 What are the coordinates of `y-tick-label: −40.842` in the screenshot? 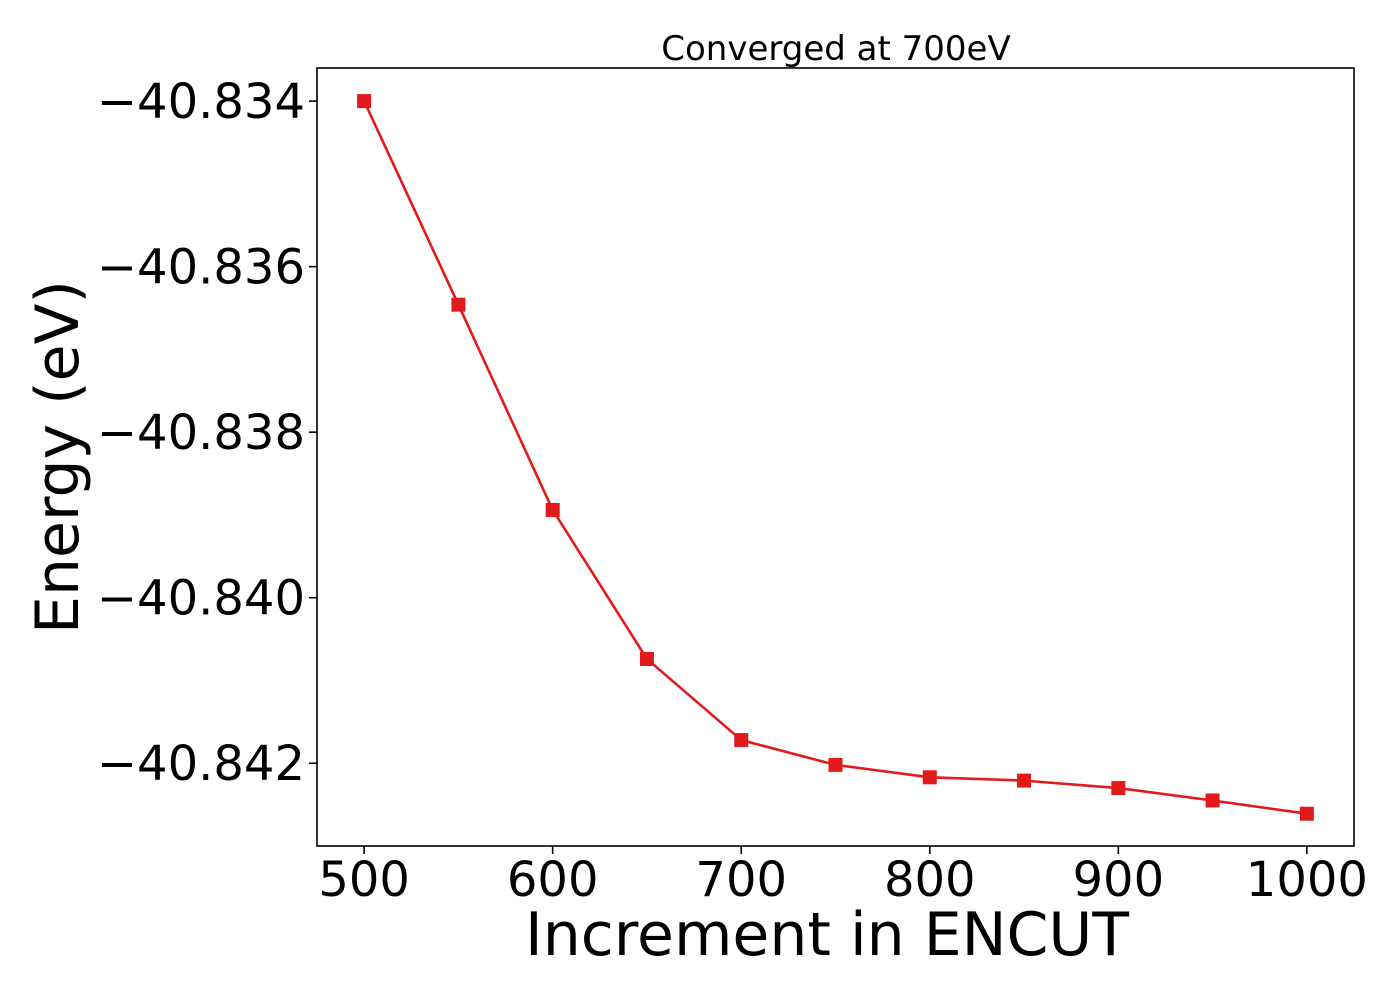 It's located at (201, 764).